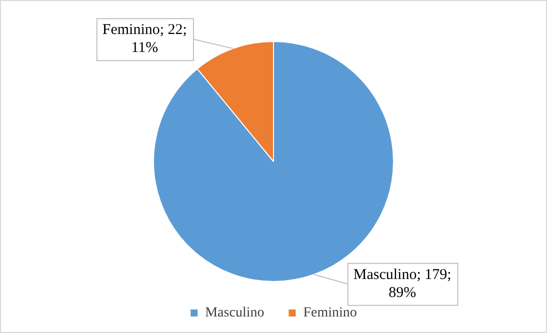 This screenshot has width=547, height=333. I want to click on legend-label: Feminino, so click(330, 313).